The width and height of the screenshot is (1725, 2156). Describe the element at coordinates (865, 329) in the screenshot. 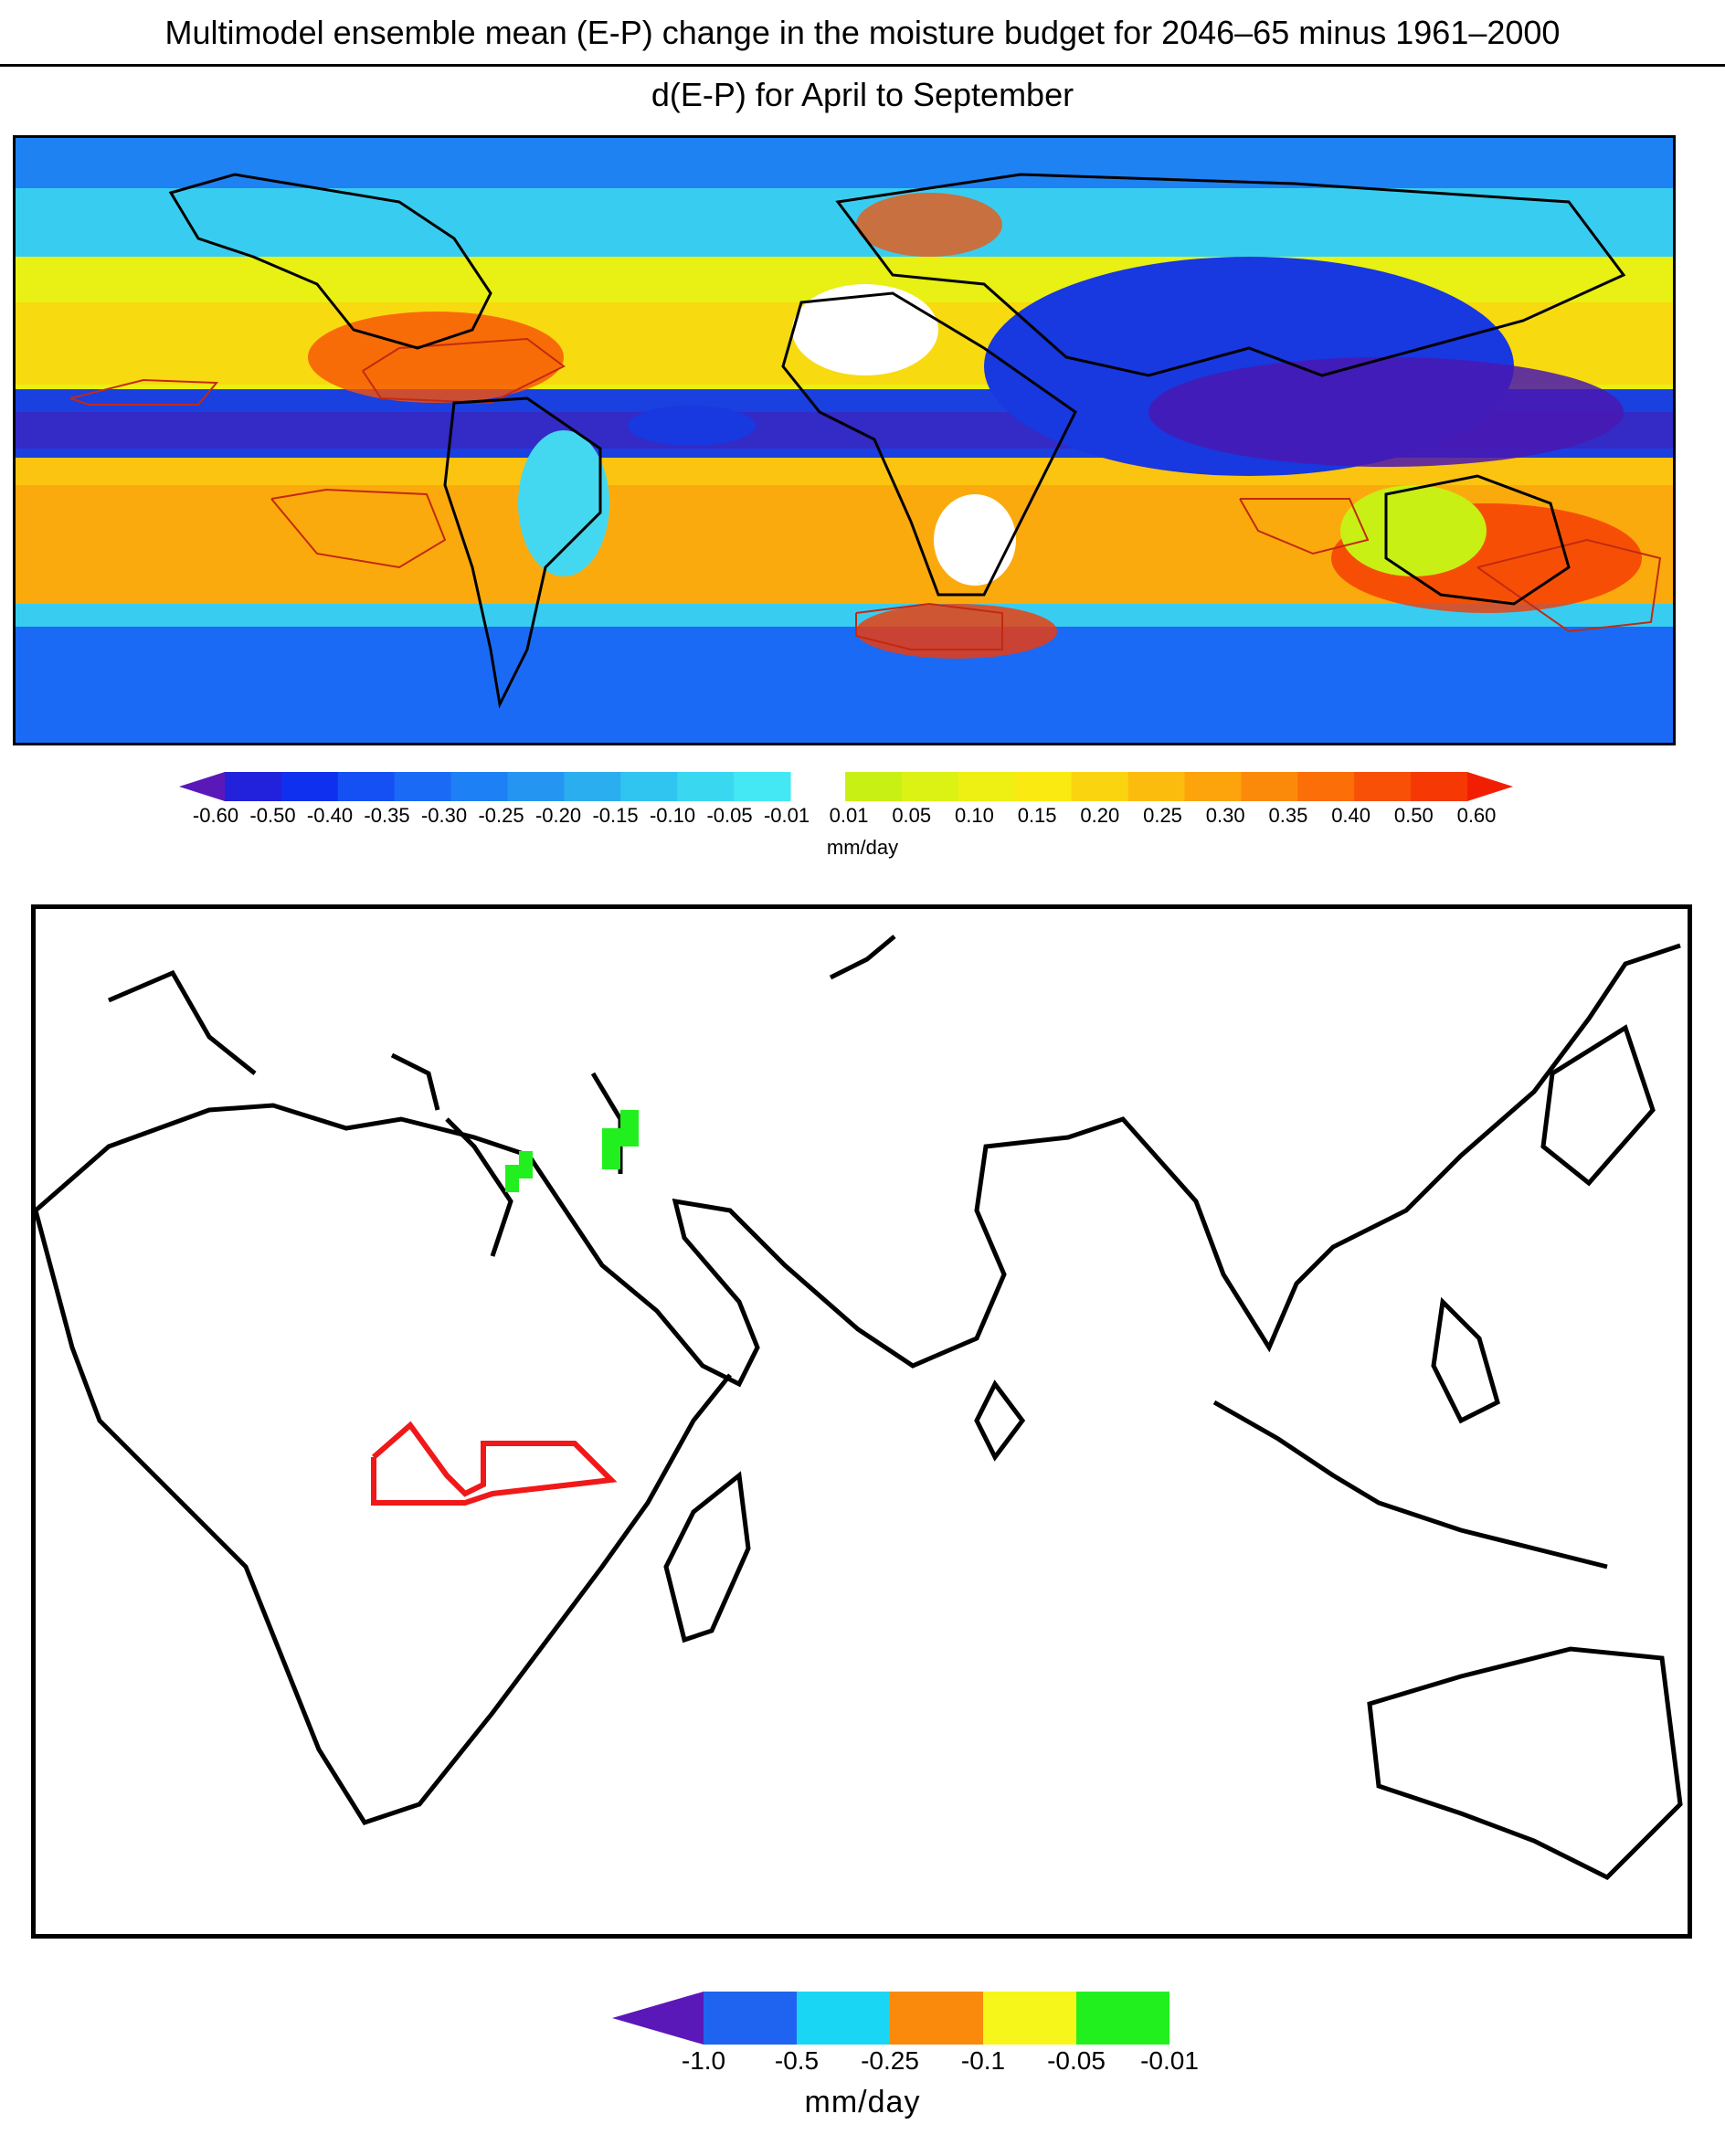

I see `sahara-zero` at that location.